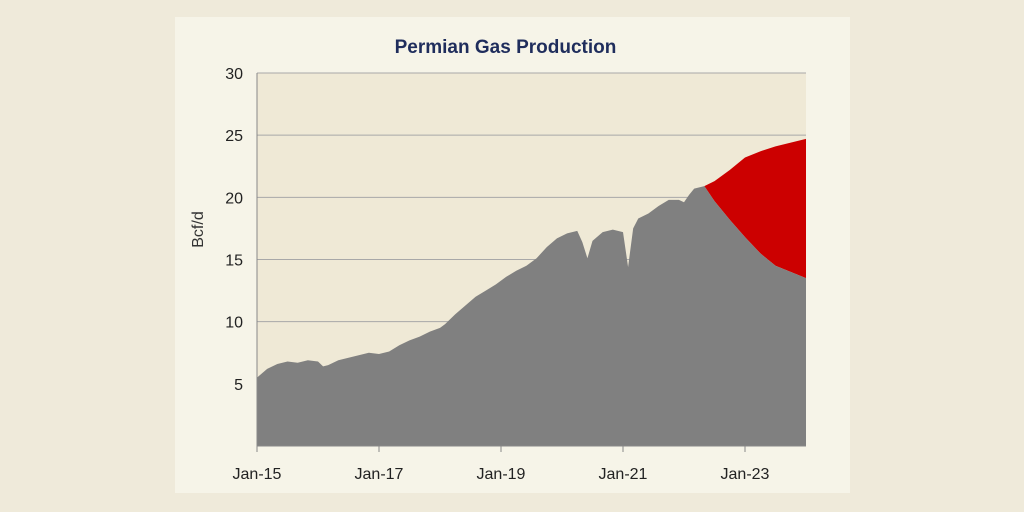 The height and width of the screenshot is (512, 1024). Describe the element at coordinates (238, 385) in the screenshot. I see `y-tick-5: 5` at that location.